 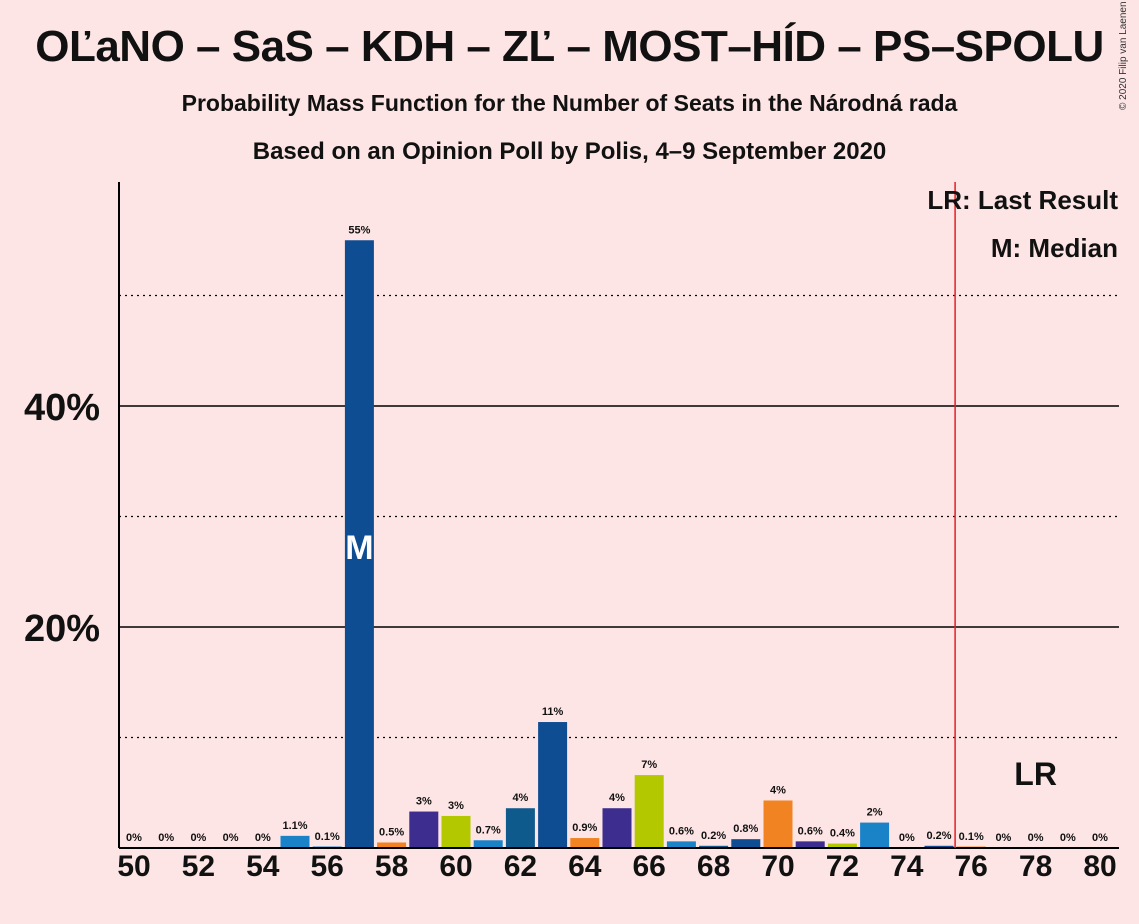 I want to click on x-tick-label: 54, so click(x=263, y=866).